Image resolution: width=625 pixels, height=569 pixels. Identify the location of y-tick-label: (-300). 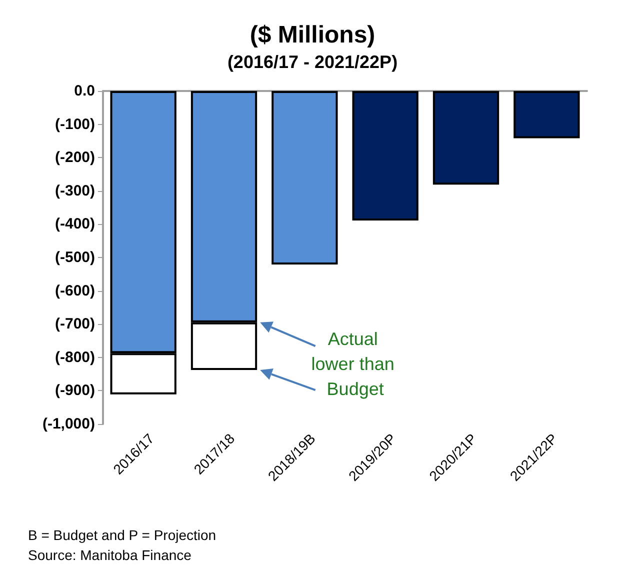
(74, 191).